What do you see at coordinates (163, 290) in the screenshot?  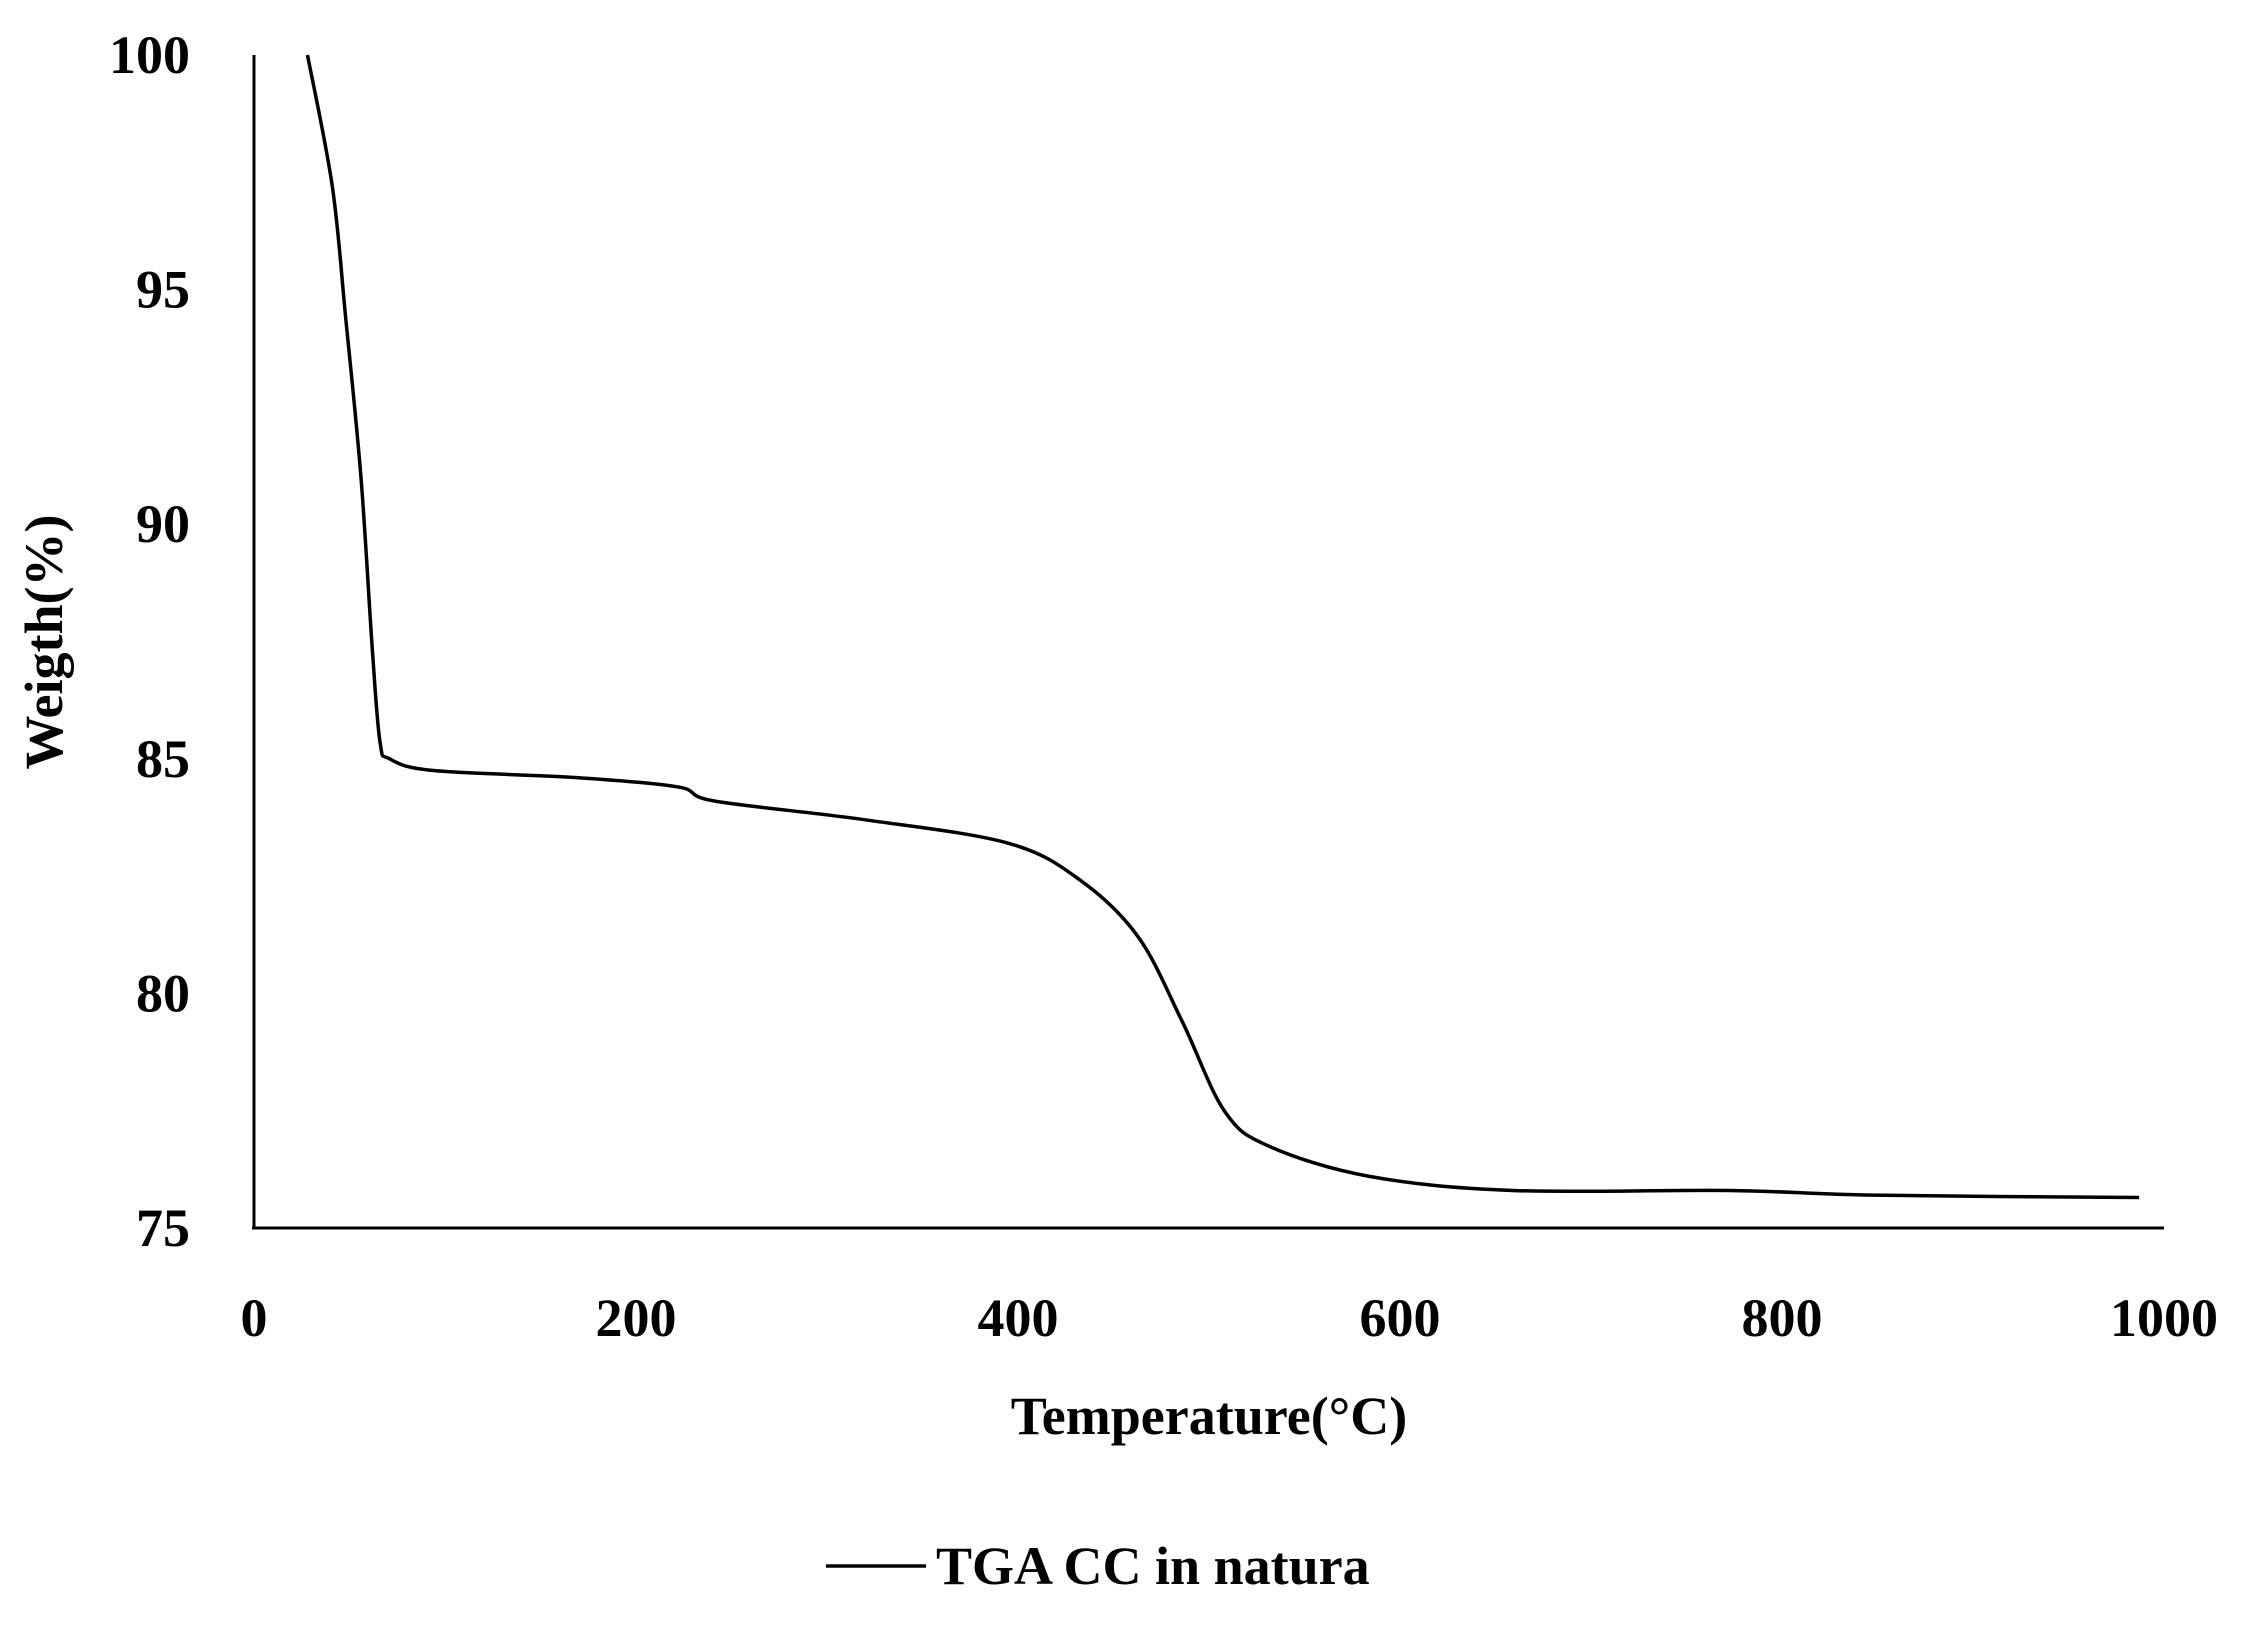 I see `y-tick-label: 95` at bounding box center [163, 290].